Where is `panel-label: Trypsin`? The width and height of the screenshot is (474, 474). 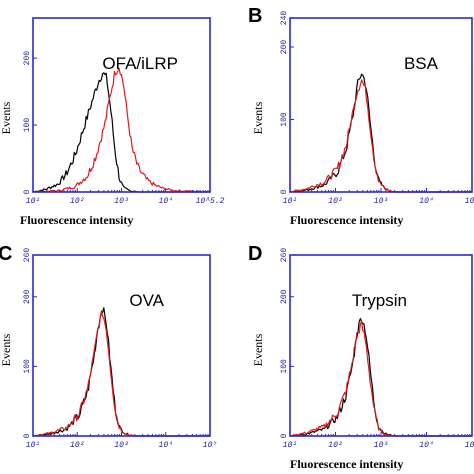
panel-label: Trypsin is located at coordinates (379, 300).